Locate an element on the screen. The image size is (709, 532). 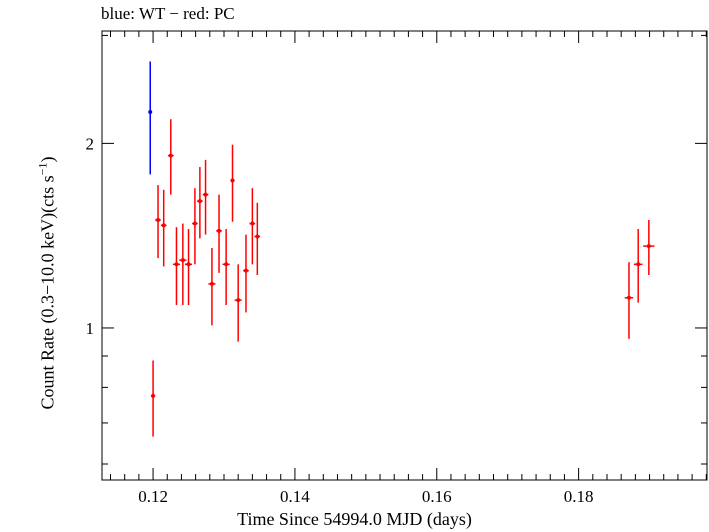
x-tick-label: 0.16 is located at coordinates (437, 496).